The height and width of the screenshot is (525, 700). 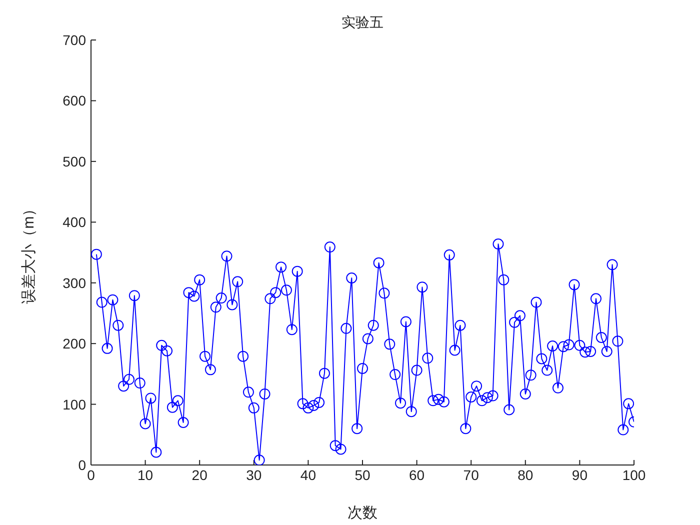 I want to click on x-axis-title: 次数, so click(x=363, y=513).